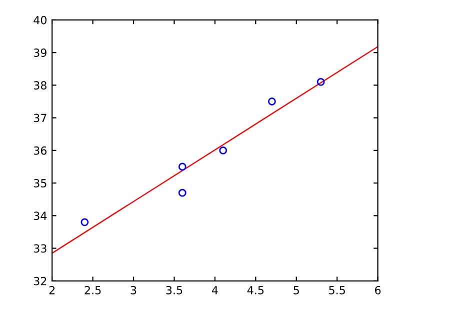  What do you see at coordinates (92, 290) in the screenshot?
I see `x-tick-label: 2.5` at bounding box center [92, 290].